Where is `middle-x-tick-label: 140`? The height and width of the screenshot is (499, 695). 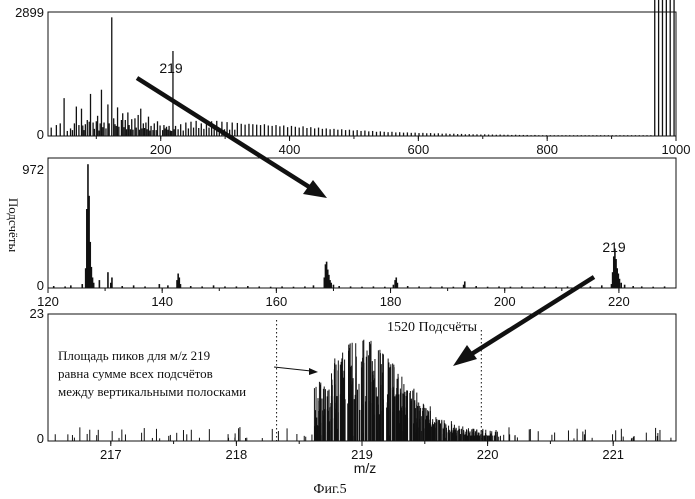 middle-x-tick-label: 140 is located at coordinates (162, 301).